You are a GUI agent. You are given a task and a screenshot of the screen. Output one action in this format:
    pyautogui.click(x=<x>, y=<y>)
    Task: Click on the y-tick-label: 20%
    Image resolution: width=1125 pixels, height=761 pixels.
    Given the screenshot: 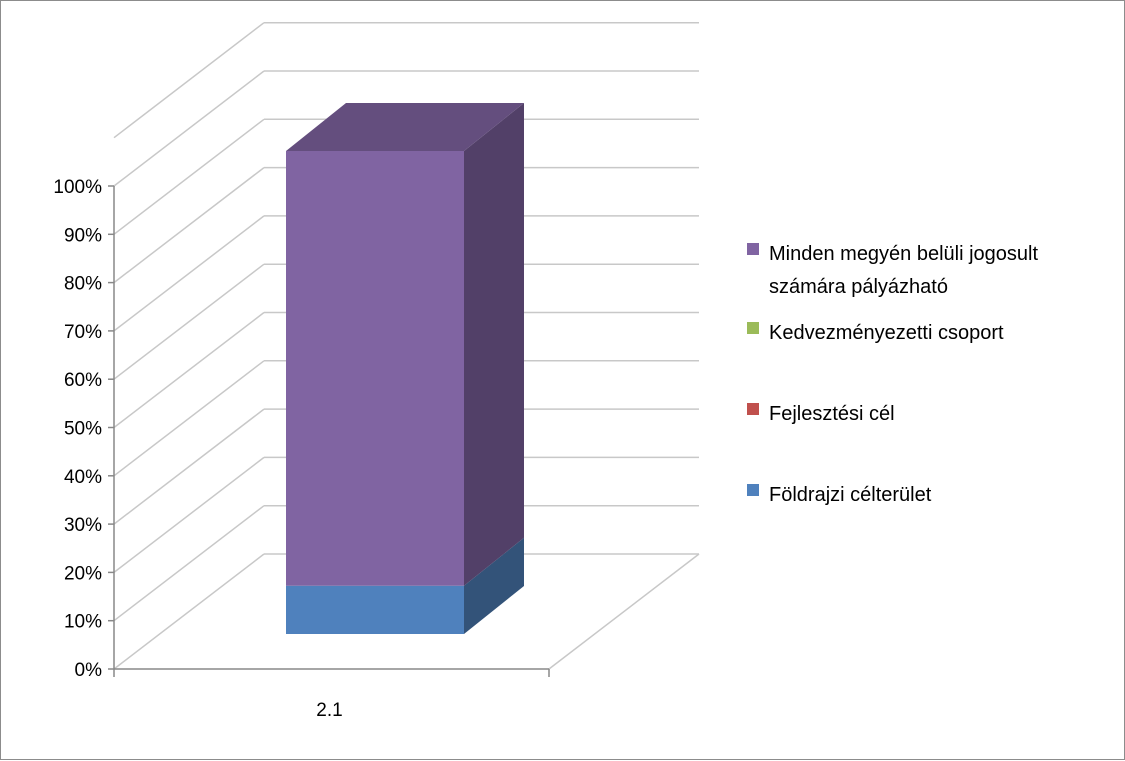 What is the action you would take?
    pyautogui.click(x=83, y=573)
    